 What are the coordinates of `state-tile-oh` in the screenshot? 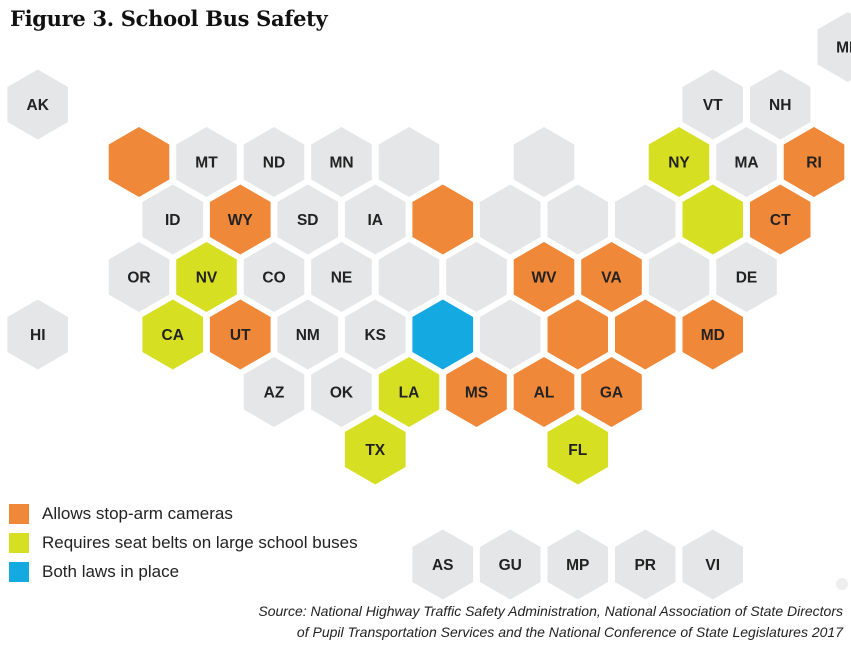 It's located at (577, 219).